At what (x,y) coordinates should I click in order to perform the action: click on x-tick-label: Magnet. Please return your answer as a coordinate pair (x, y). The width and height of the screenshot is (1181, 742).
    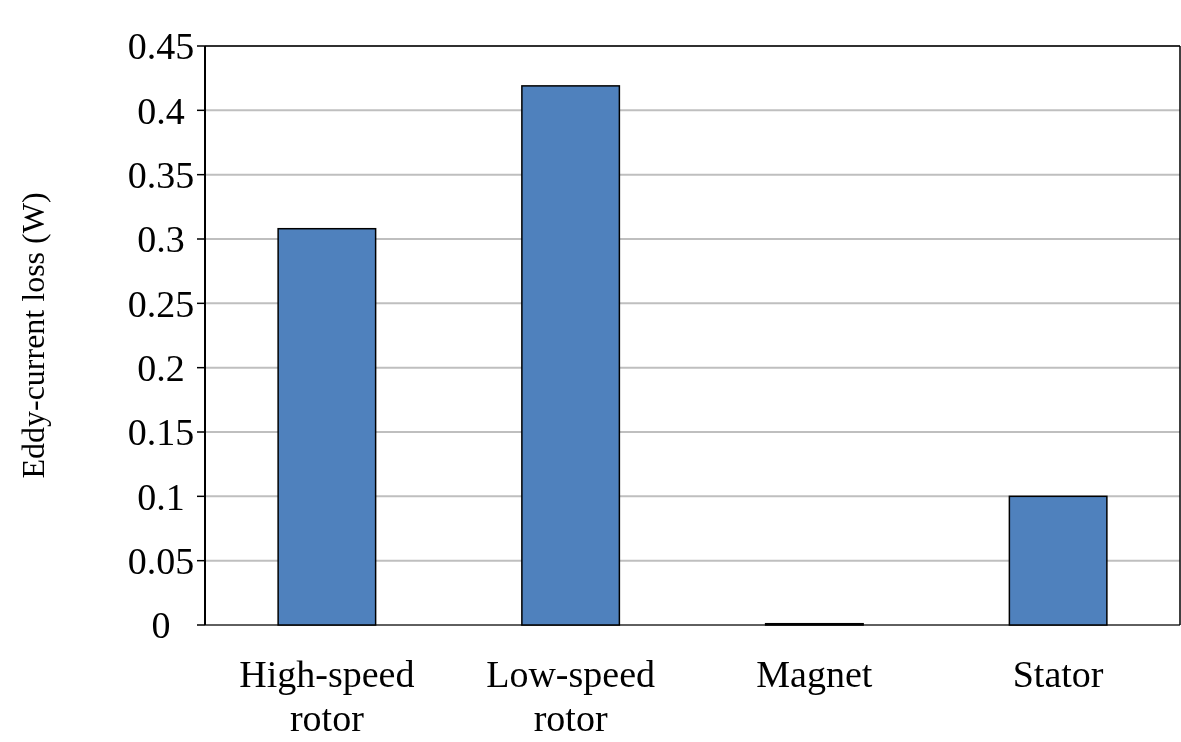
    Looking at the image, I should click on (814, 674).